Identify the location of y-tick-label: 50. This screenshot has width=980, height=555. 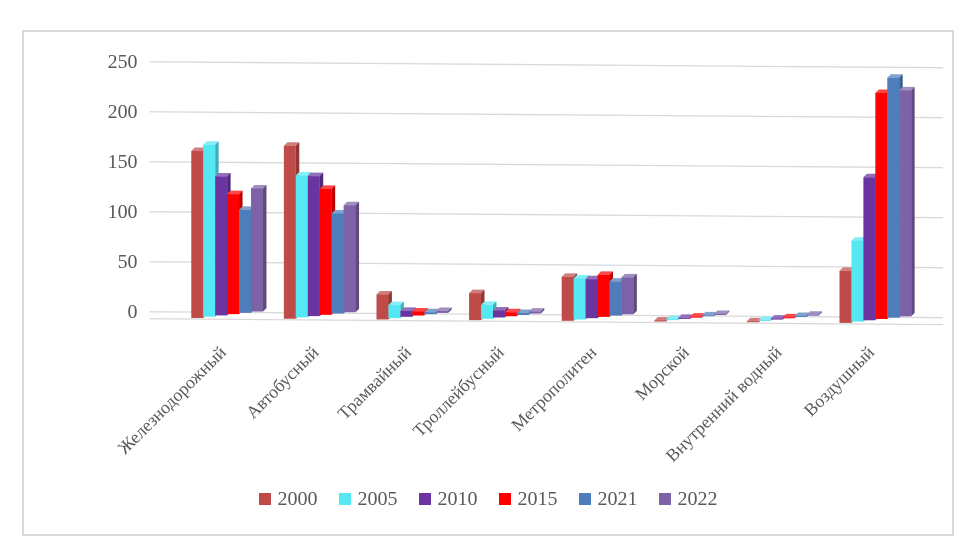
(128, 262).